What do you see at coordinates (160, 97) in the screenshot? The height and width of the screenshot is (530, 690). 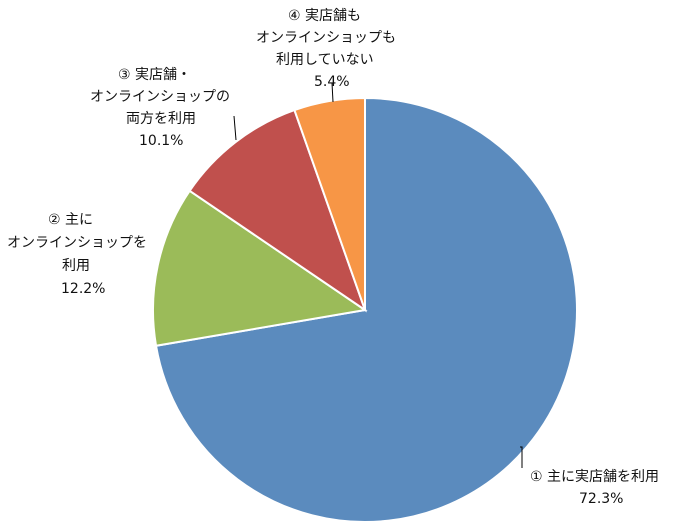 I see `slice-label-3-line-2: オンラインショップの` at bounding box center [160, 97].